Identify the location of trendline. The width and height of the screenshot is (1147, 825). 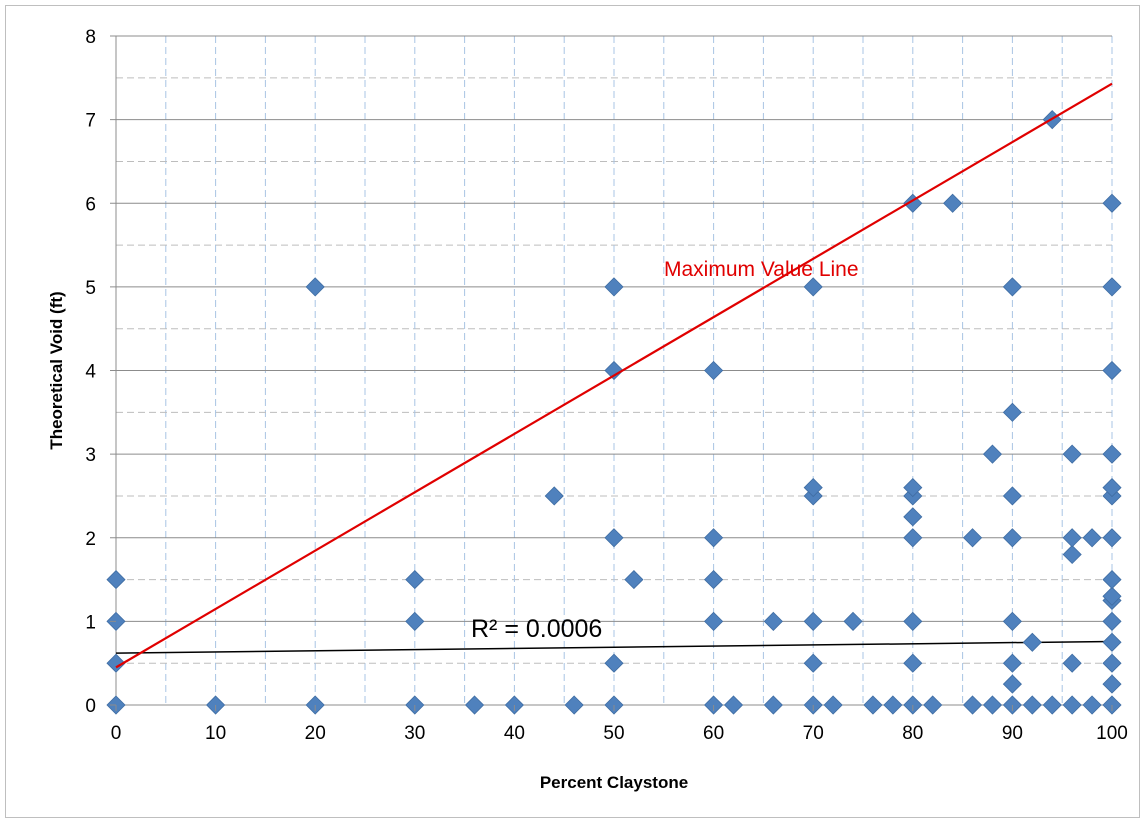
(614, 647).